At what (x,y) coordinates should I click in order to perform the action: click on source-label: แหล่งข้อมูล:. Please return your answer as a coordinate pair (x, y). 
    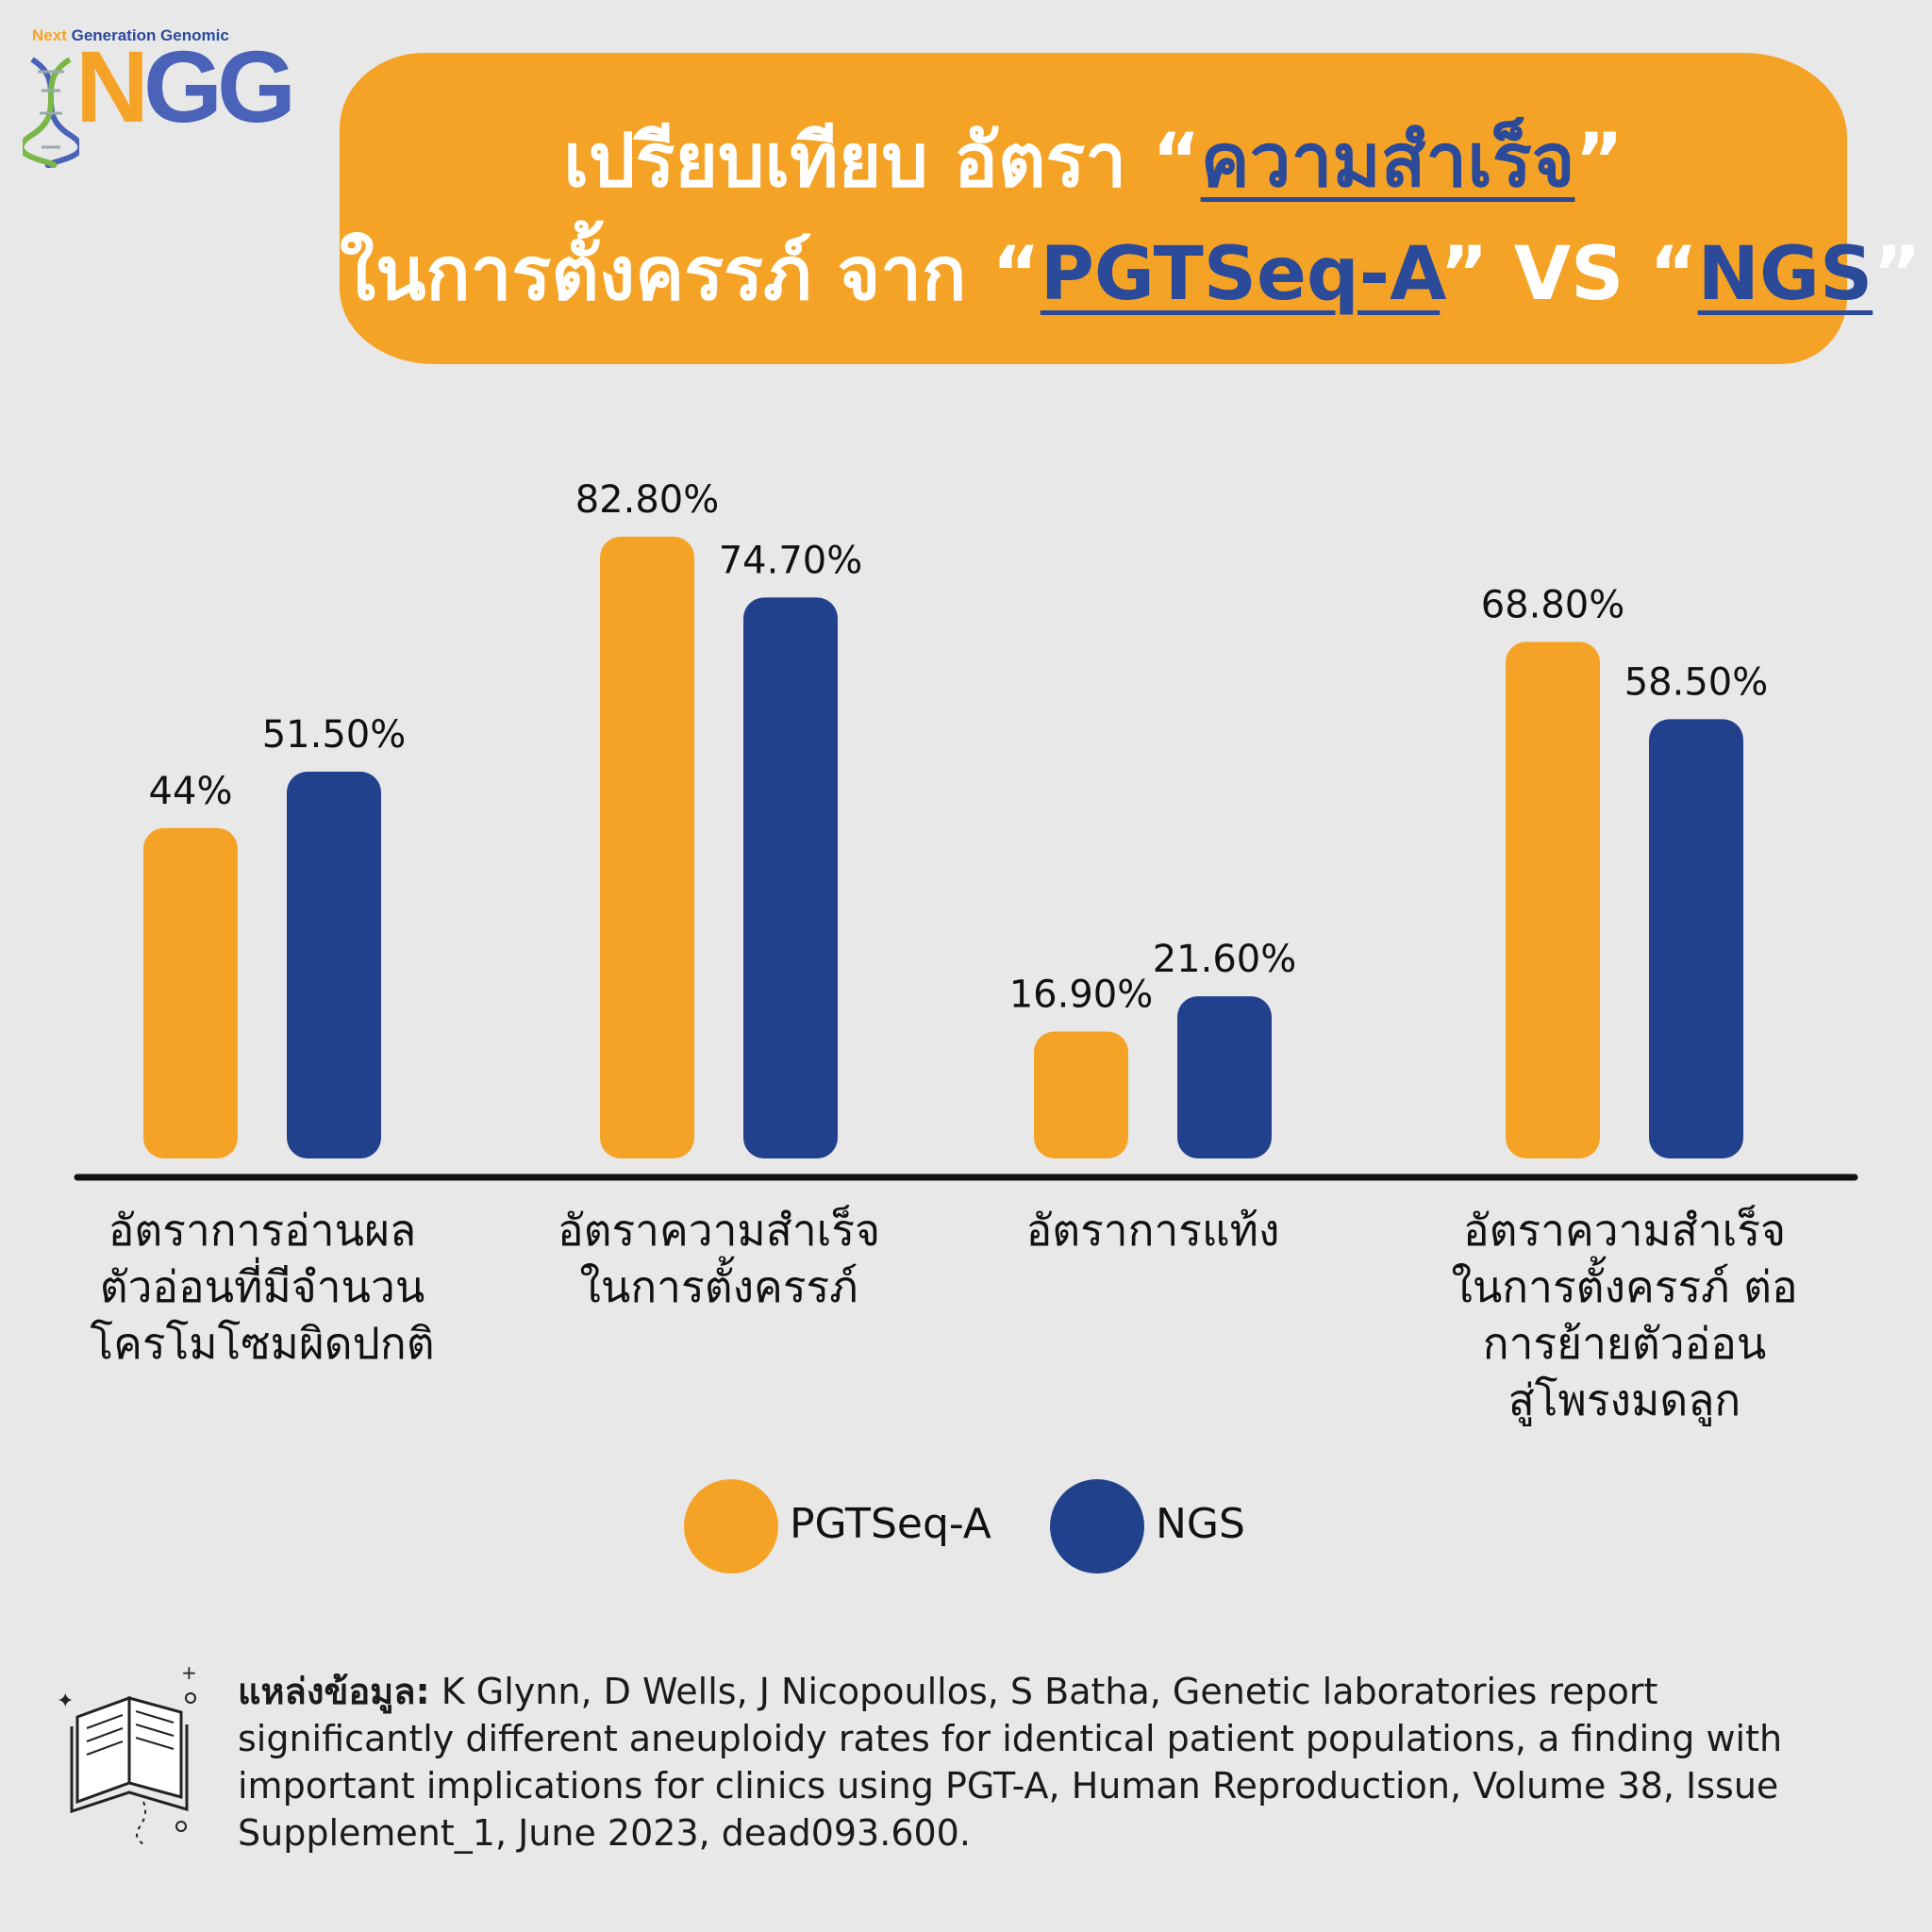
    Looking at the image, I should click on (334, 1692).